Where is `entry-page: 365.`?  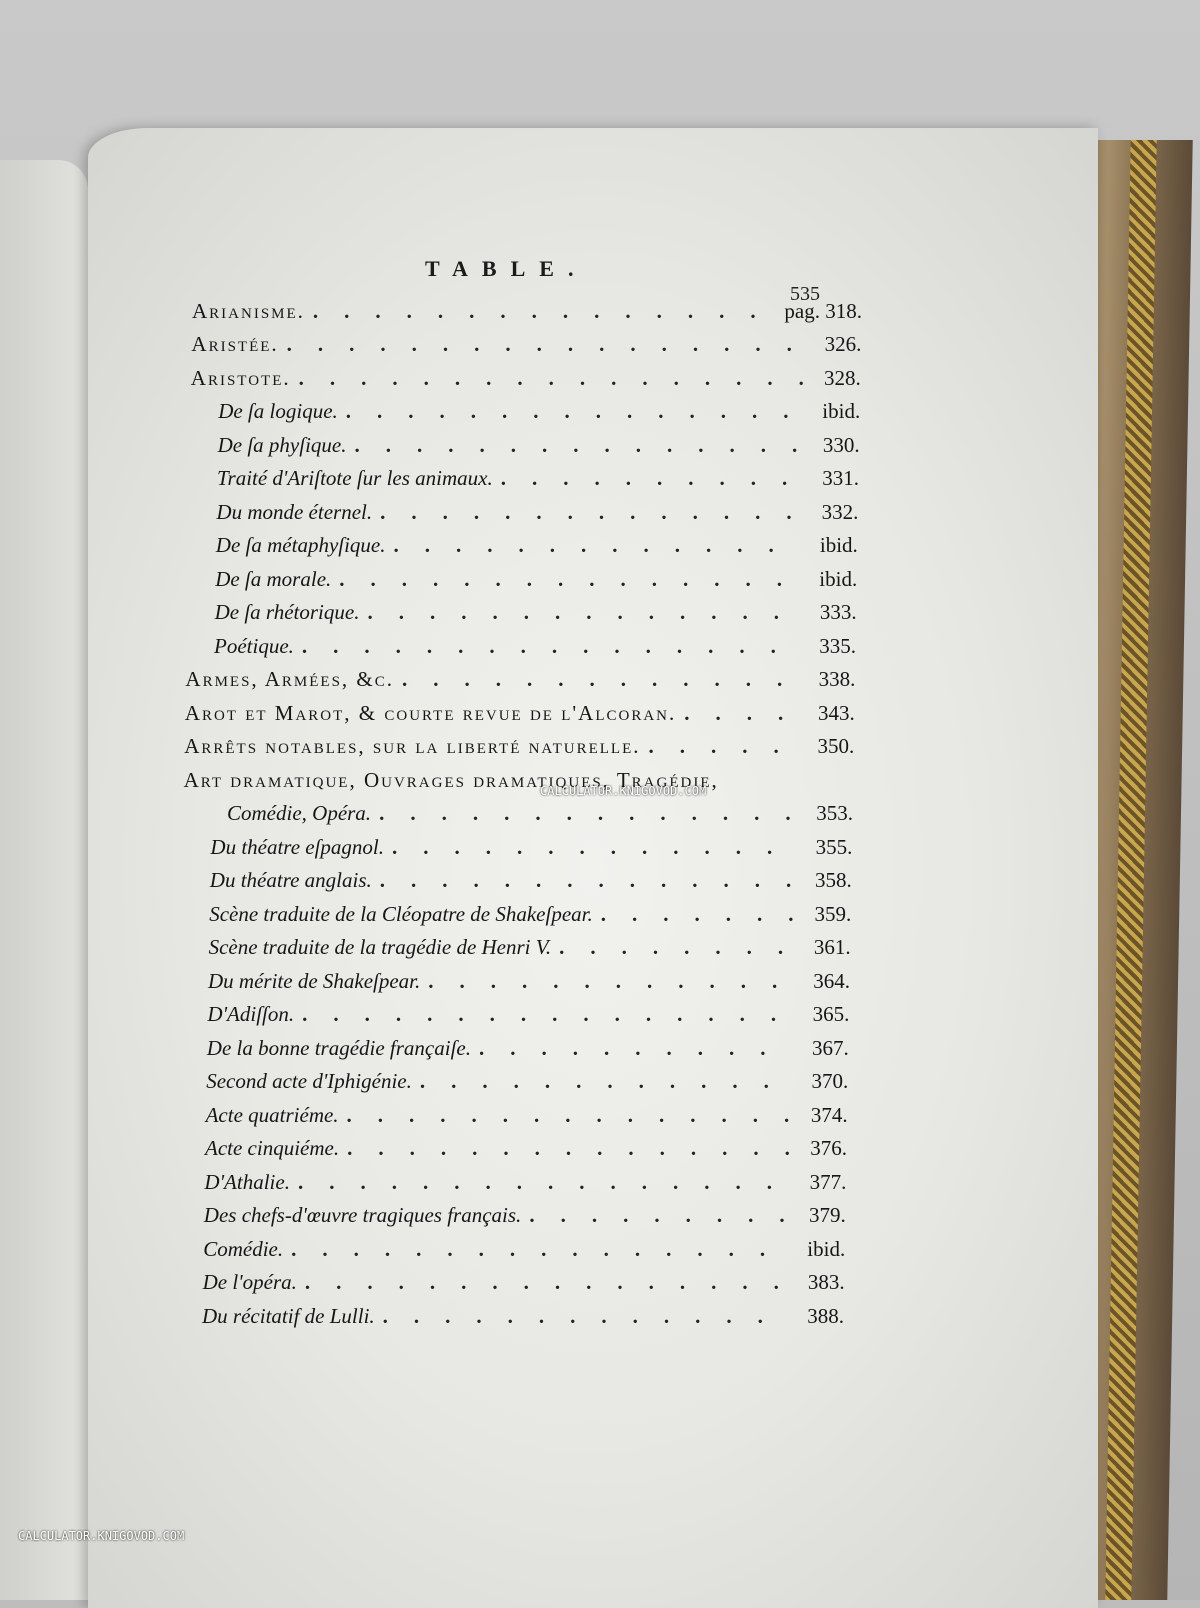 entry-page: 365. is located at coordinates (824, 1014).